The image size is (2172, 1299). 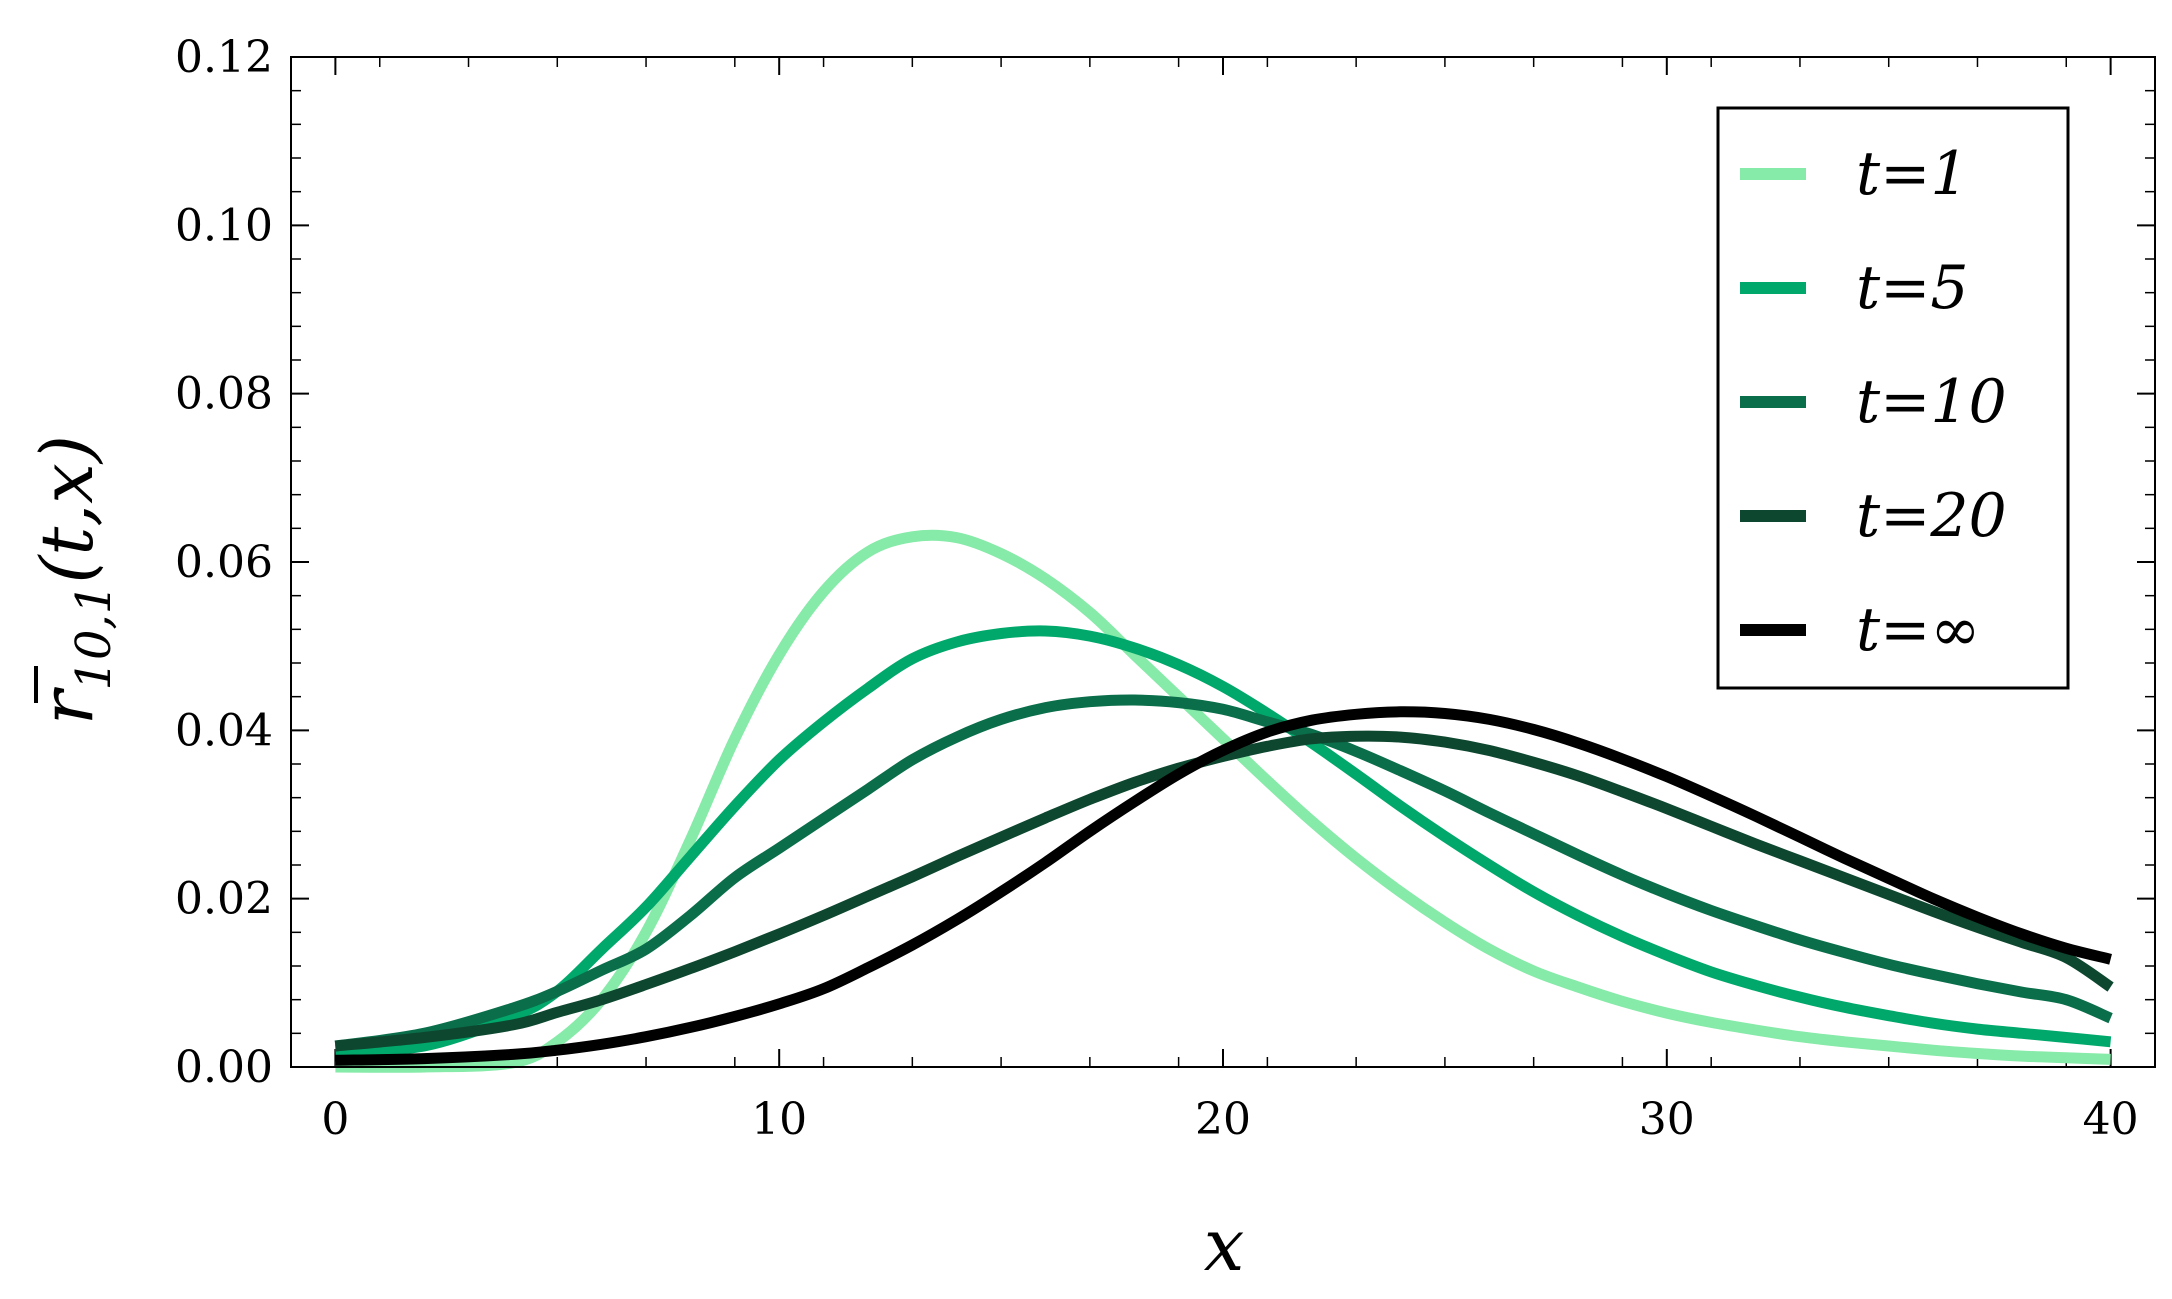 I want to click on y-tick-label: 0.10, so click(x=224, y=225).